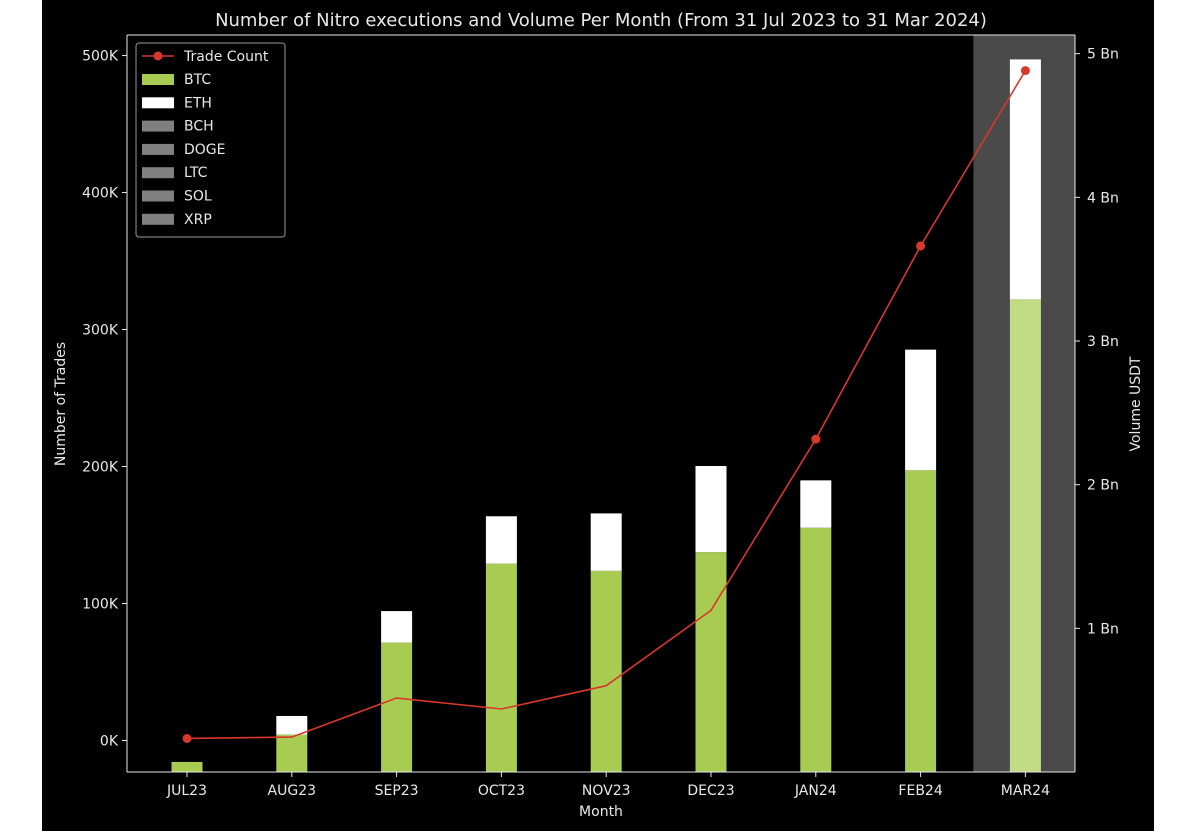 The image size is (1200, 831). Describe the element at coordinates (1025, 179) in the screenshot. I see `bar-eth-mar24` at that location.